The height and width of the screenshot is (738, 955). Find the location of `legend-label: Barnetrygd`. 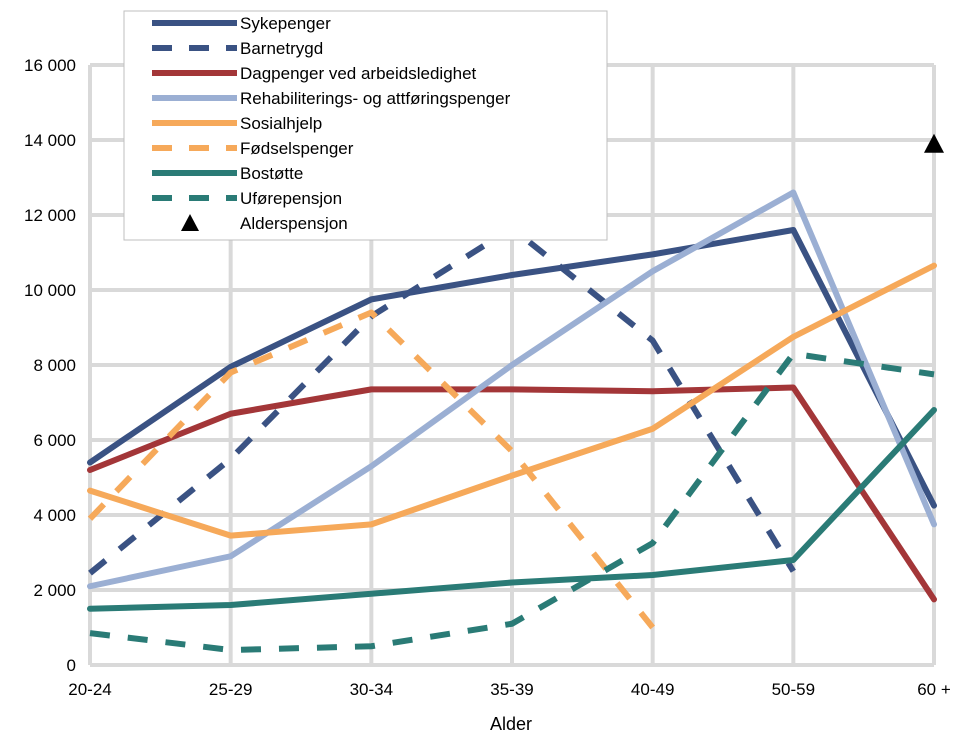

legend-label: Barnetrygd is located at coordinates (281, 48).